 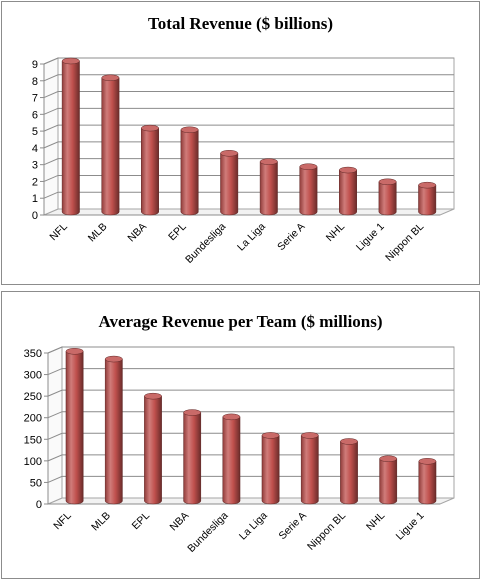 I want to click on y-tick-label: 4, so click(x=35, y=149).